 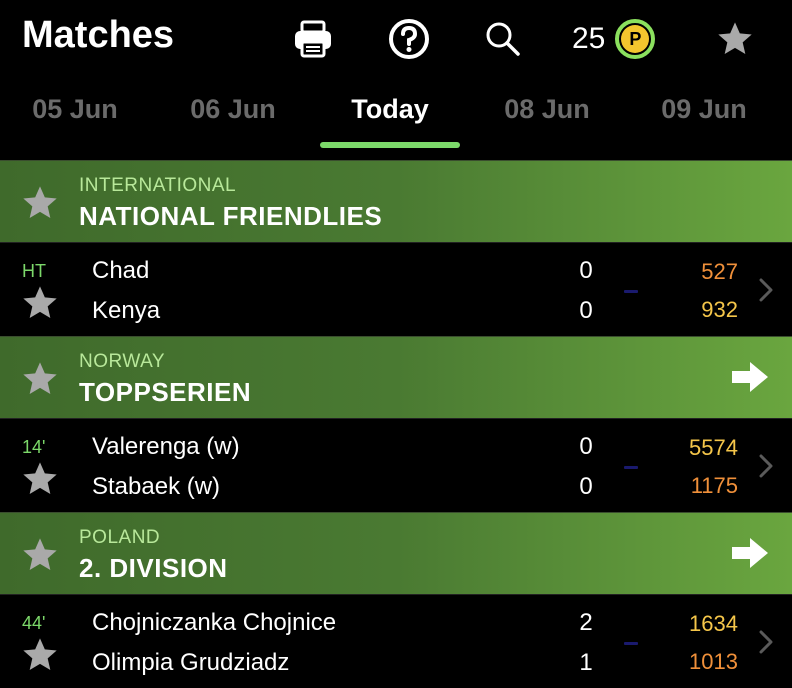 I want to click on search-icon, so click(x=503, y=39).